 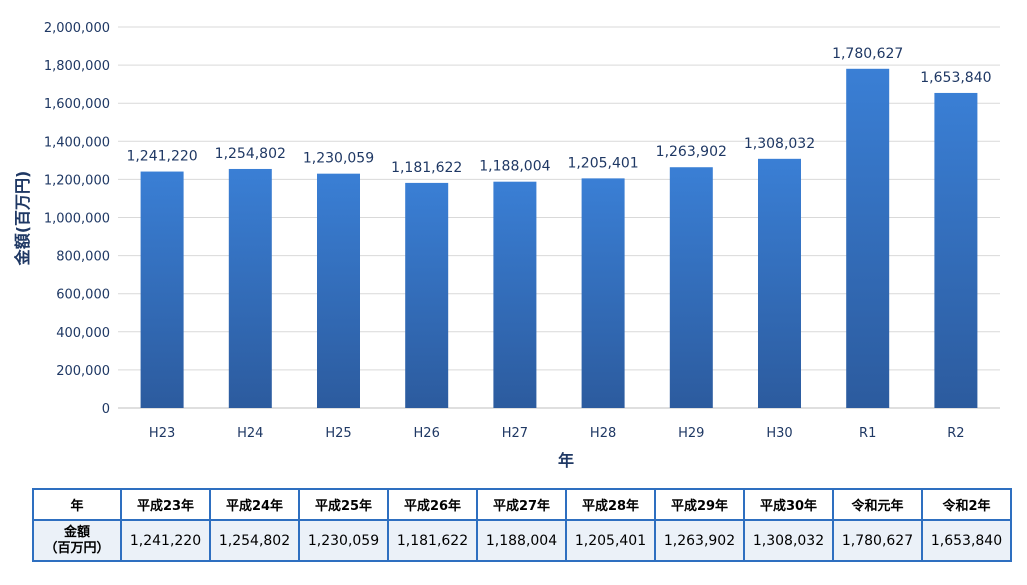 I want to click on table-value-cell: 1,263,902, so click(x=699, y=540).